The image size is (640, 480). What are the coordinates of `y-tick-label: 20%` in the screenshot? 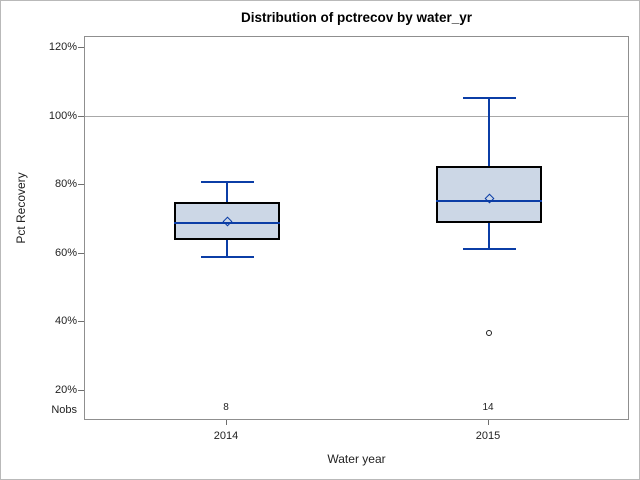 It's located at (65, 389).